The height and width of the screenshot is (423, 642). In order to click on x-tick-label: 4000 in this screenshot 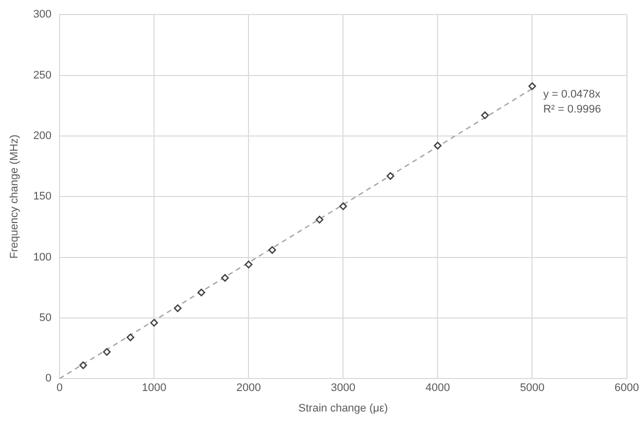, I will do `click(437, 388)`.